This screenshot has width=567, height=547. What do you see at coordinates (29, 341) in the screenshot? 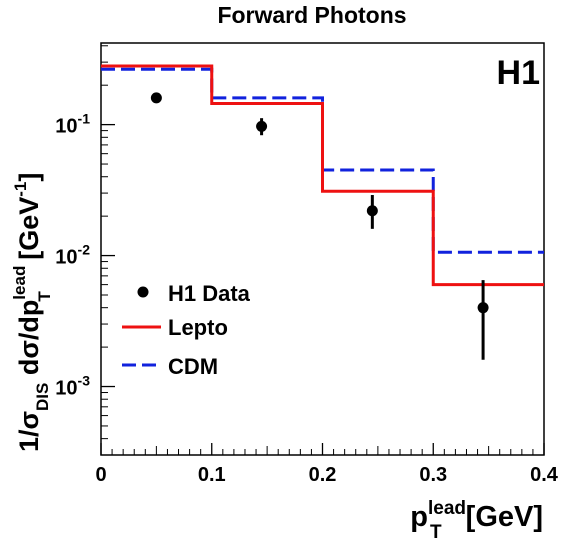
I see `y-axis-label-middle: dσ/dp` at bounding box center [29, 341].